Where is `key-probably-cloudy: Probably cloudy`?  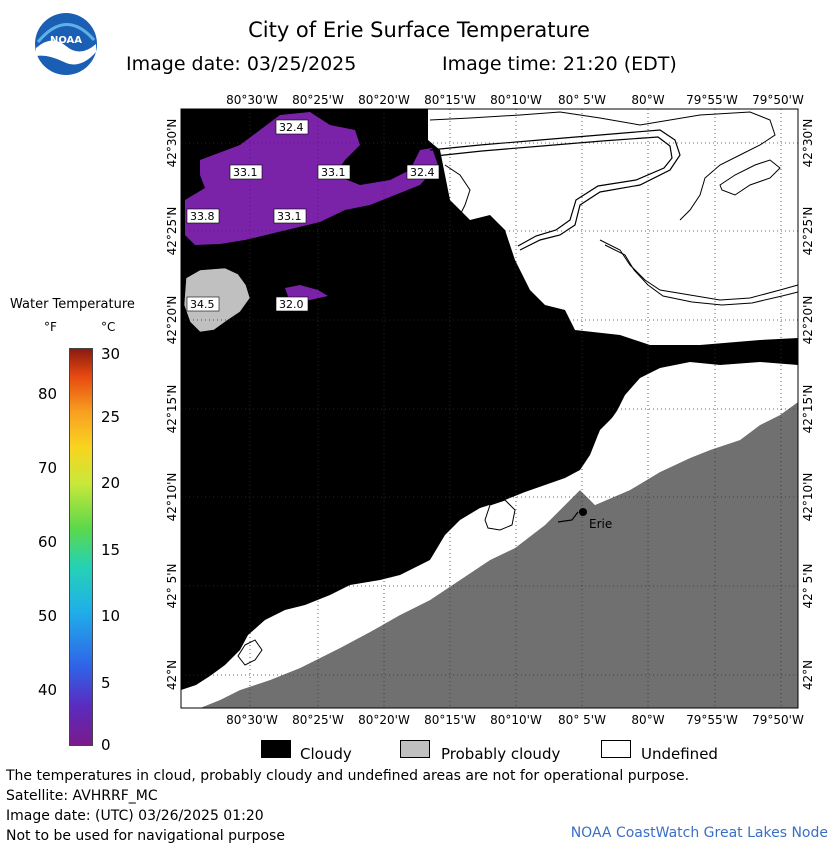
key-probably-cloudy: Probably cloudy is located at coordinates (501, 754).